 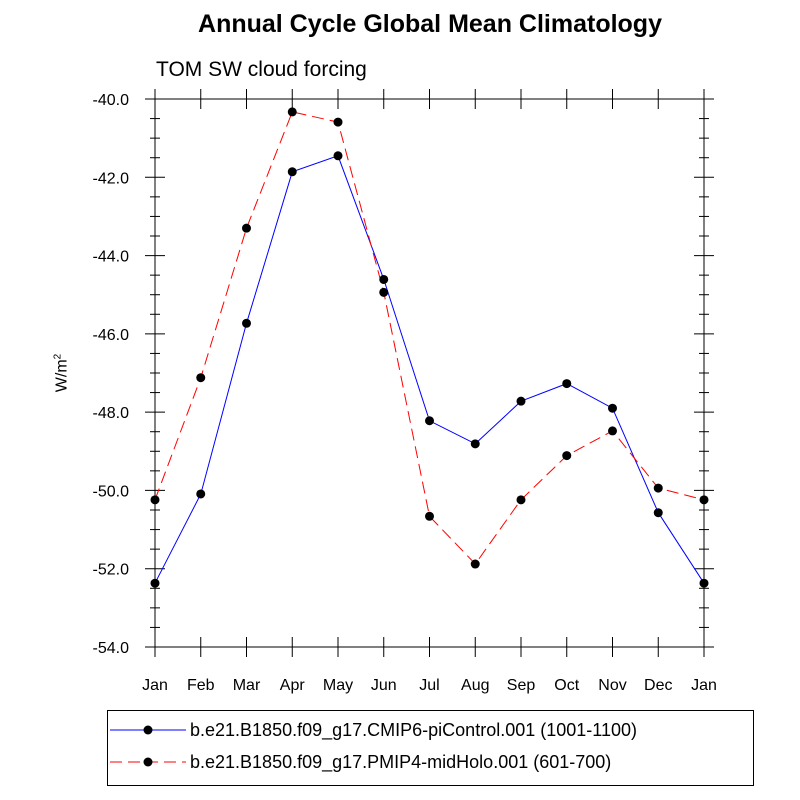 What do you see at coordinates (111, 335) in the screenshot?
I see `y-tick-label: -46.0` at bounding box center [111, 335].